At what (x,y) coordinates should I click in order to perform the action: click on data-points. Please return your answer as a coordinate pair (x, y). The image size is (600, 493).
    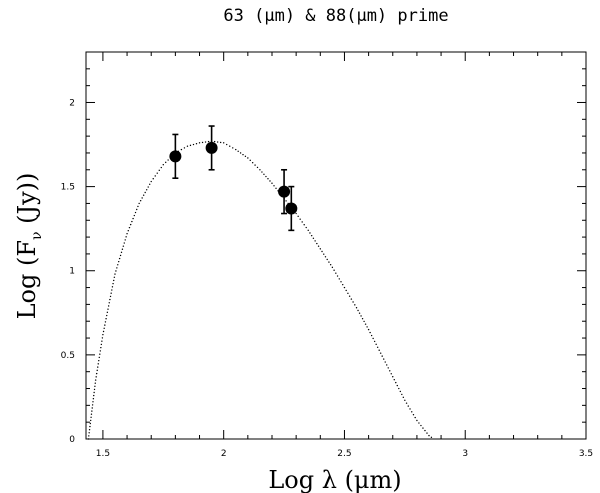
    Looking at the image, I should click on (233, 178).